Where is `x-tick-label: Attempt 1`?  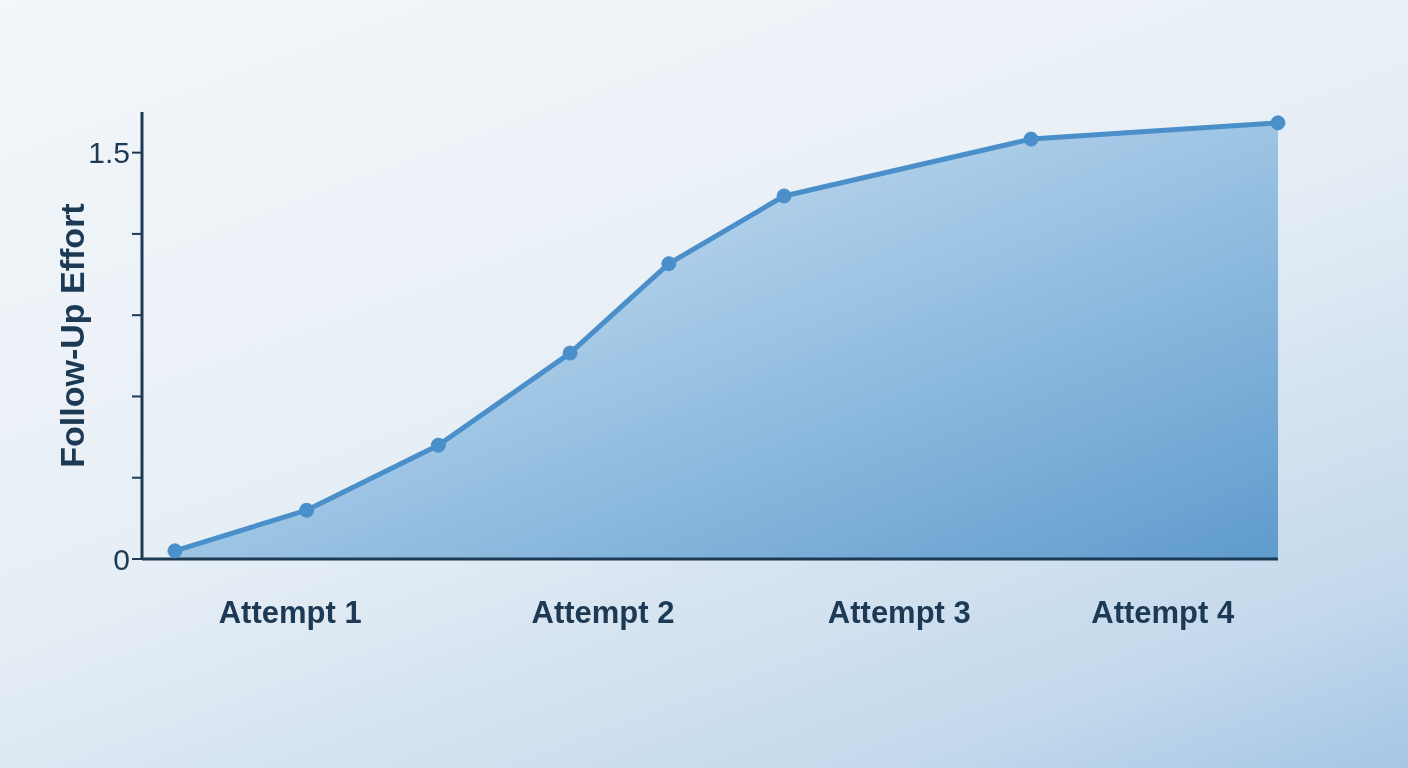 x-tick-label: Attempt 1 is located at coordinates (290, 613).